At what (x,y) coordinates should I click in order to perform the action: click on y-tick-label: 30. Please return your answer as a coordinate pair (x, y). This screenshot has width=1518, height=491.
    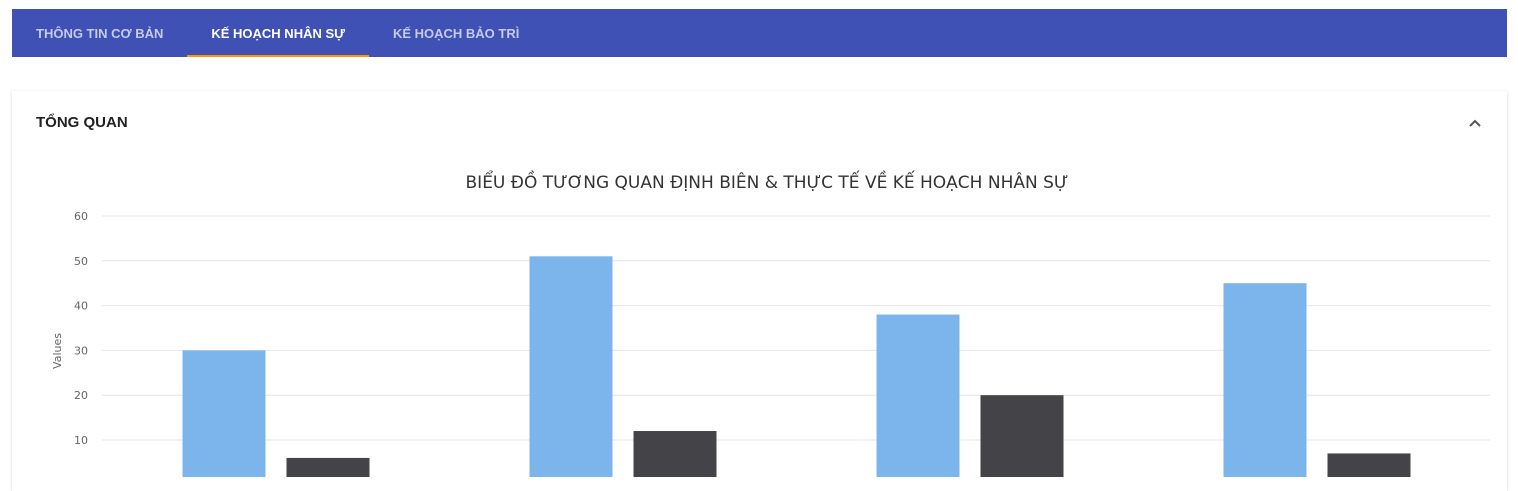
    Looking at the image, I should click on (81, 350).